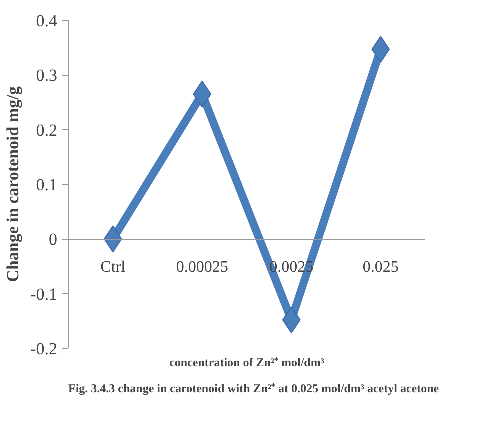 The height and width of the screenshot is (423, 479). What do you see at coordinates (44, 349) in the screenshot?
I see `y-tick-label: -0.2` at bounding box center [44, 349].